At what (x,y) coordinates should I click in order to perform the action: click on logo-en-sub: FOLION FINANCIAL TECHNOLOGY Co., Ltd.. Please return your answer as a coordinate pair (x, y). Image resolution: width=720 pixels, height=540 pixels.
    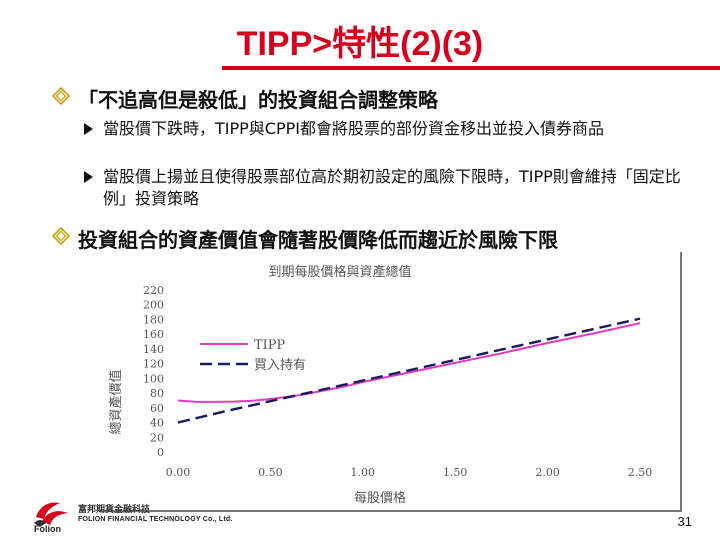
    Looking at the image, I should click on (155, 519).